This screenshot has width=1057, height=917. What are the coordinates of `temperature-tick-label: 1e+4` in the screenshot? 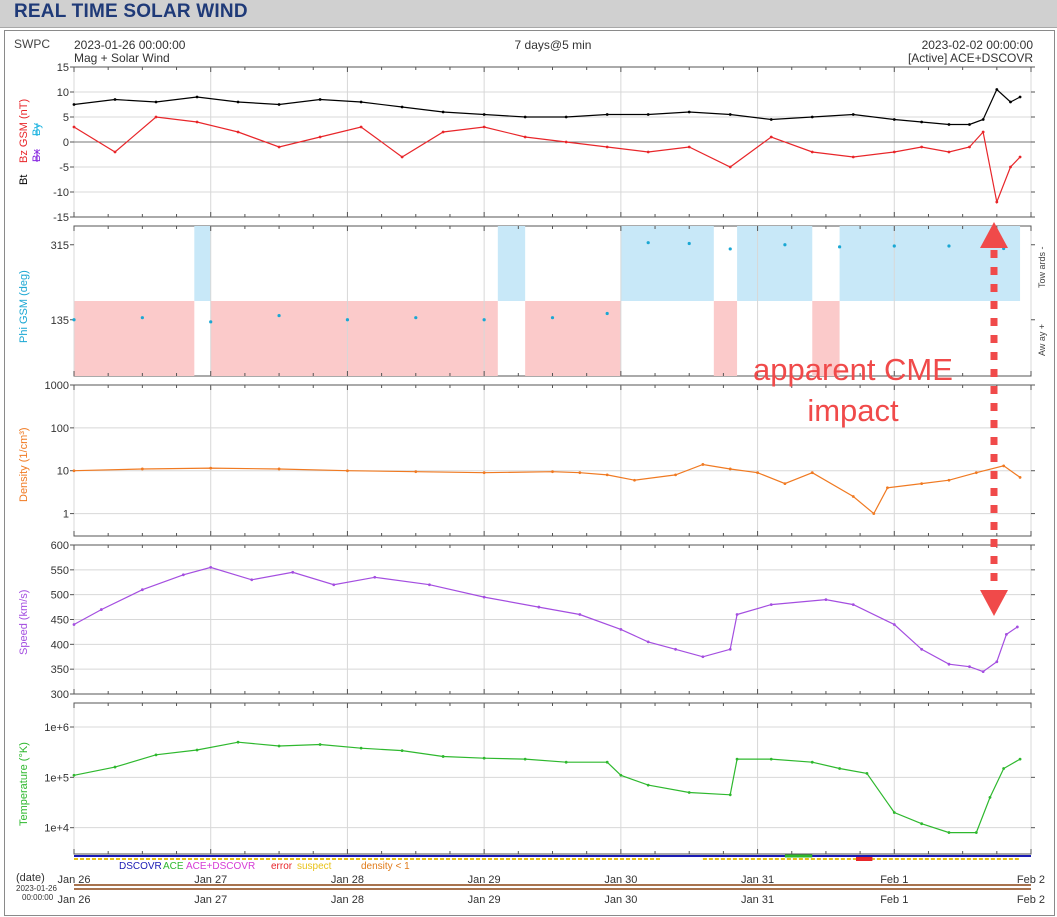 It's located at (56, 829).